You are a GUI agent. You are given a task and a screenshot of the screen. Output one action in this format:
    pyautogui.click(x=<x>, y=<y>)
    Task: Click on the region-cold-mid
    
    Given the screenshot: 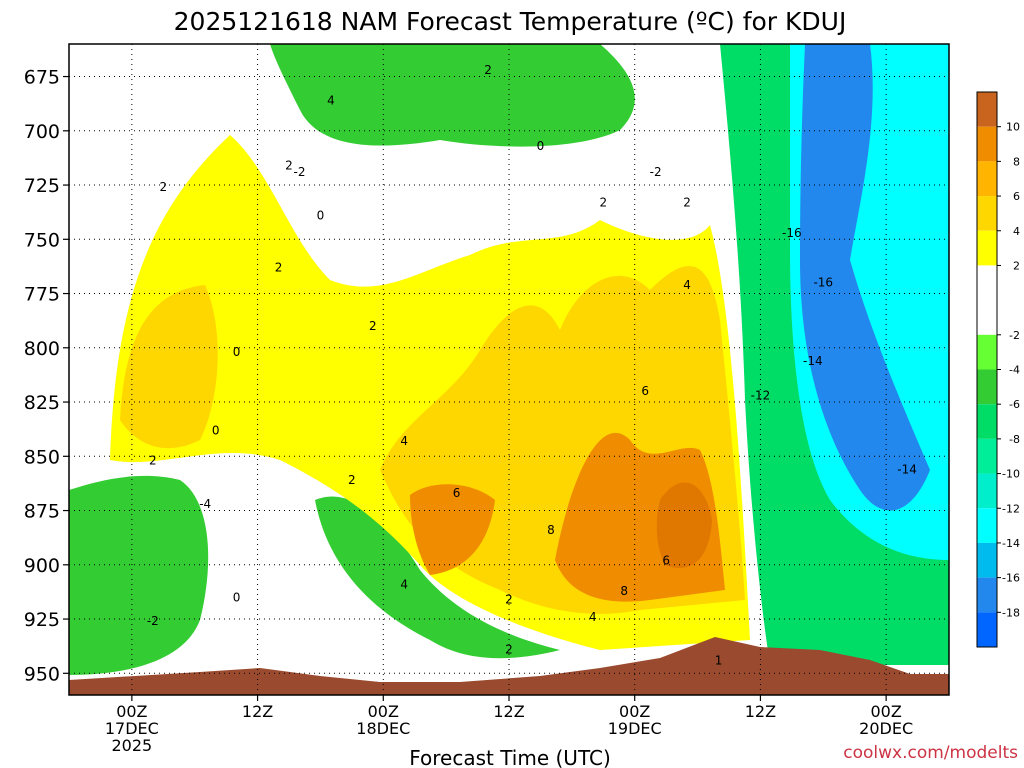 What is the action you would take?
    pyautogui.click(x=437, y=577)
    